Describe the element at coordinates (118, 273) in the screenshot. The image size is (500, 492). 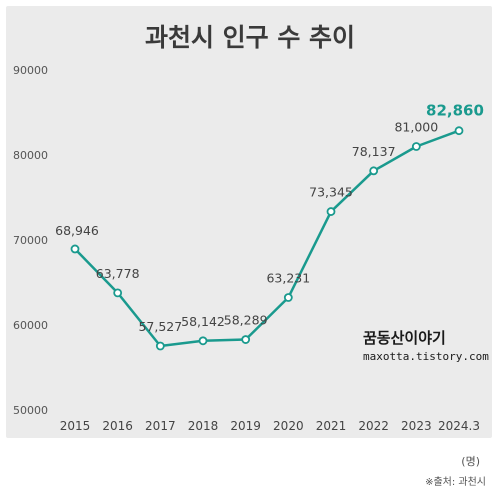
I see `data-label: 63,778` at that location.